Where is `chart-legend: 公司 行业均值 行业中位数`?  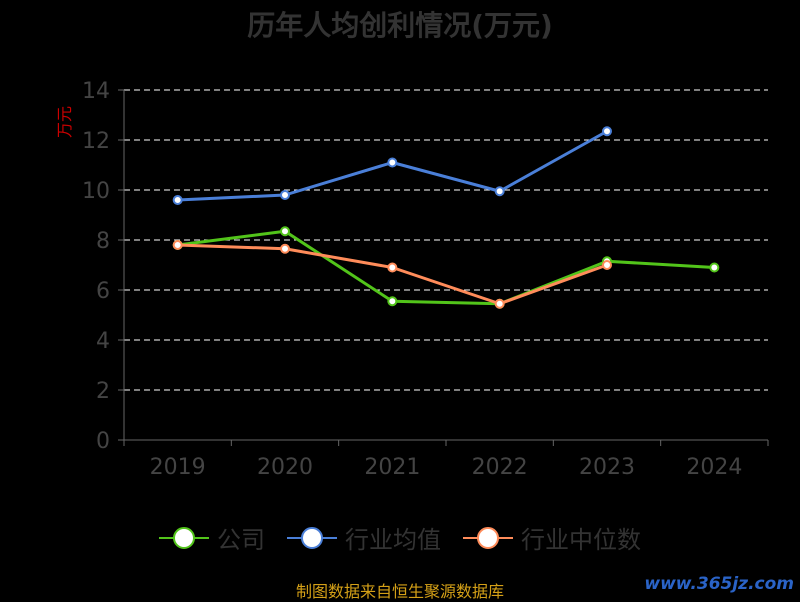
chart-legend: 公司 行业均值 行业中位数 is located at coordinates (400, 537).